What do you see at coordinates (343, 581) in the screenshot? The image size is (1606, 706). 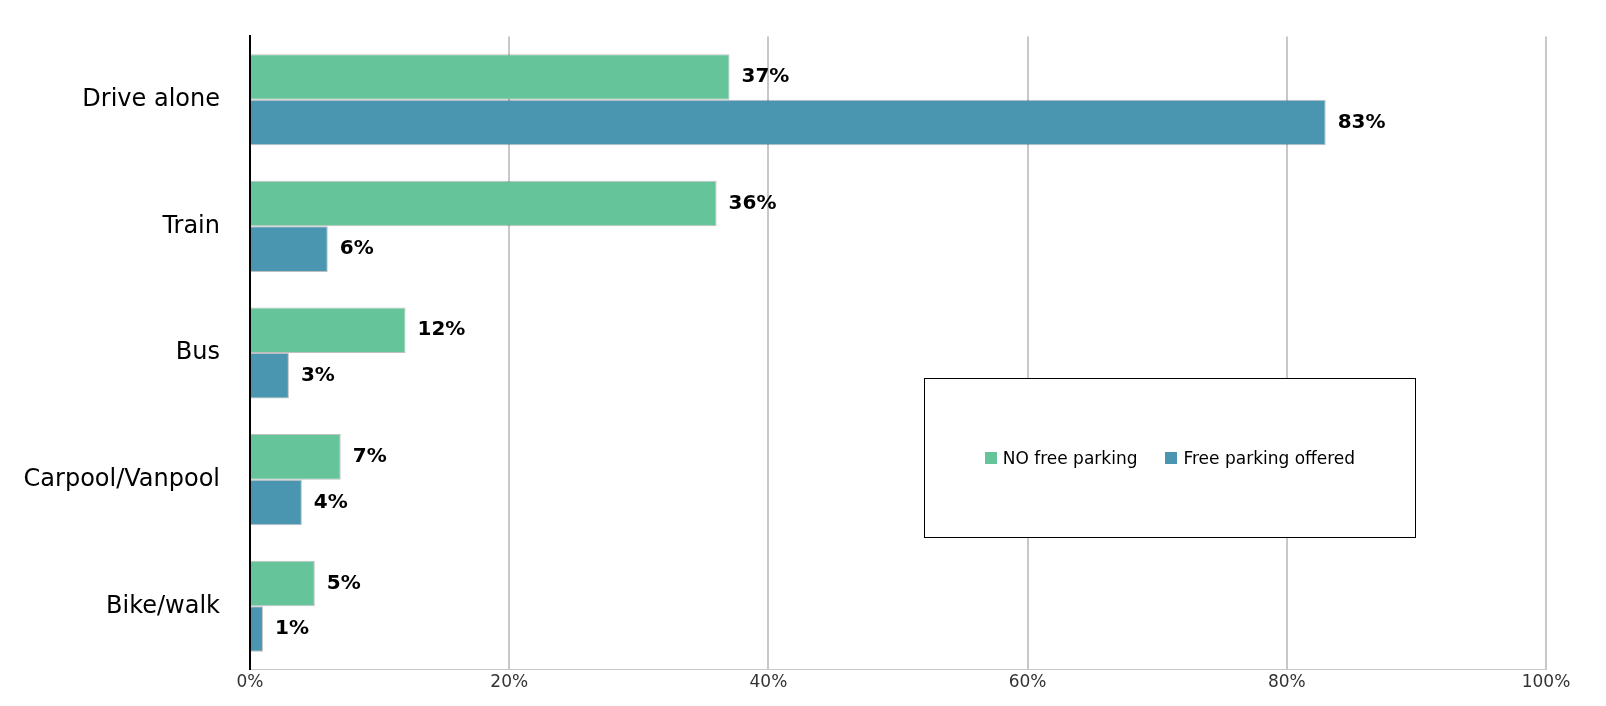 I see `data-label: 5%` at bounding box center [343, 581].